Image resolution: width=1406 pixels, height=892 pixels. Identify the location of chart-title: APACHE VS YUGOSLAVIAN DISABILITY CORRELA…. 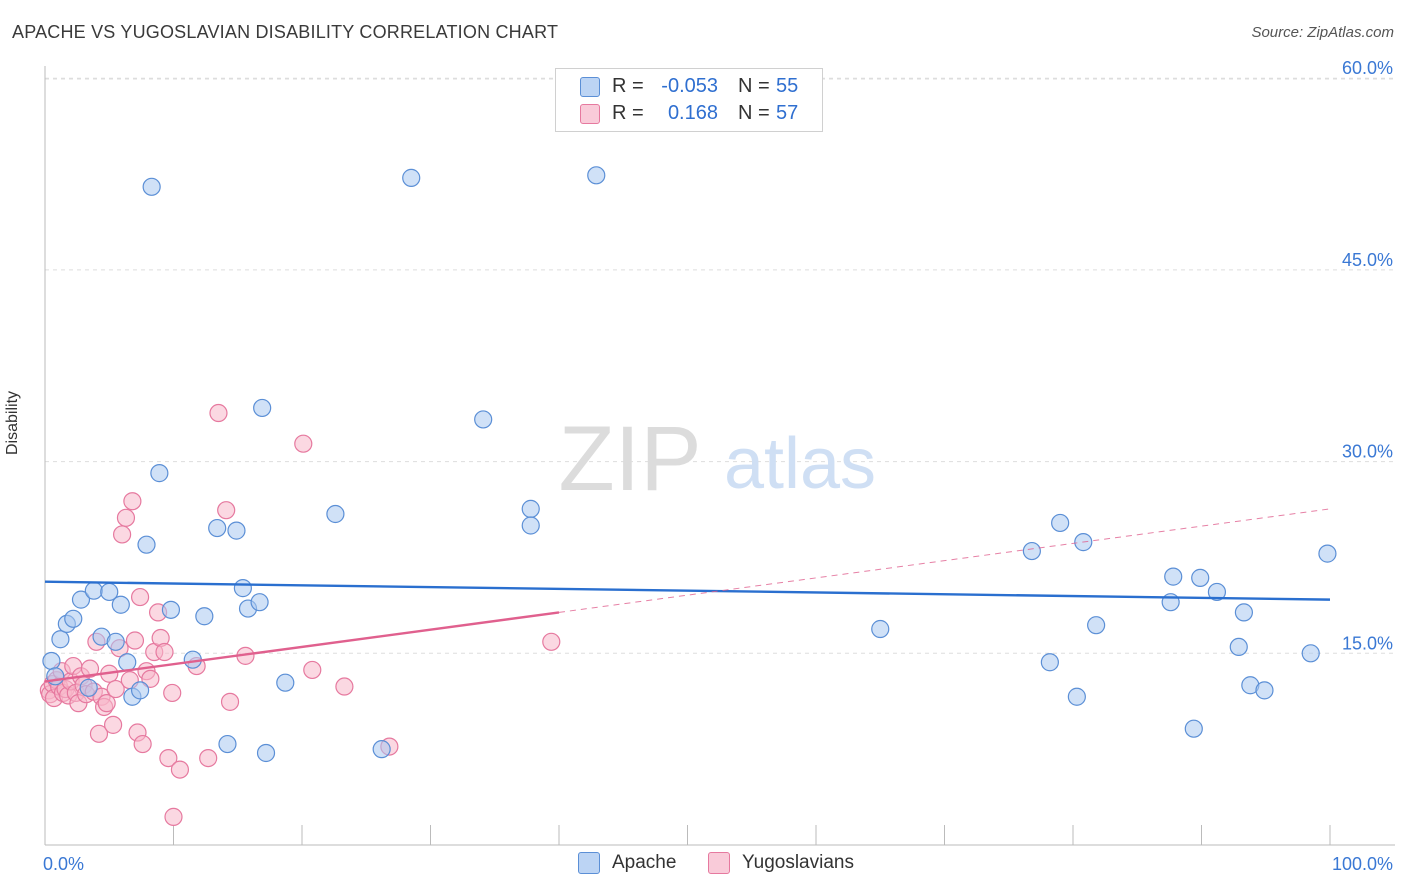
(285, 32).